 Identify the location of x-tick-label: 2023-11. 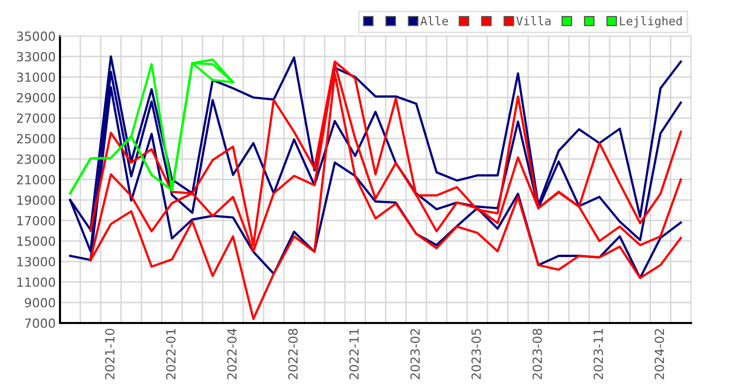
(599, 354).